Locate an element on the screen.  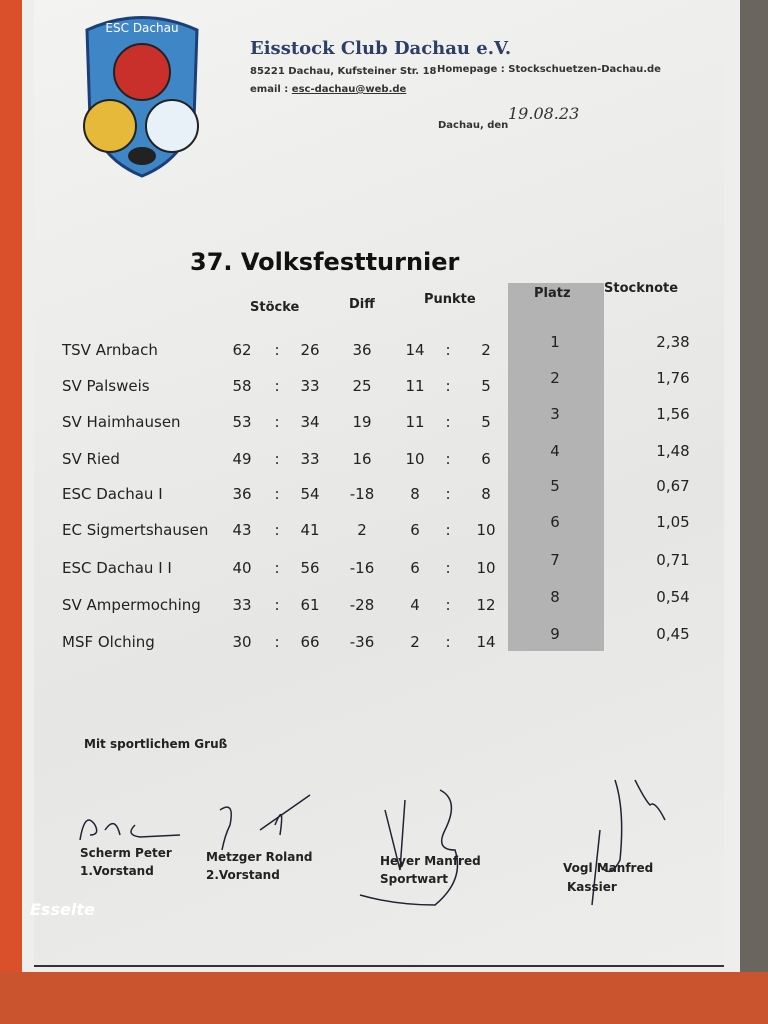
cell-note: 1,56 is located at coordinates (673, 414).